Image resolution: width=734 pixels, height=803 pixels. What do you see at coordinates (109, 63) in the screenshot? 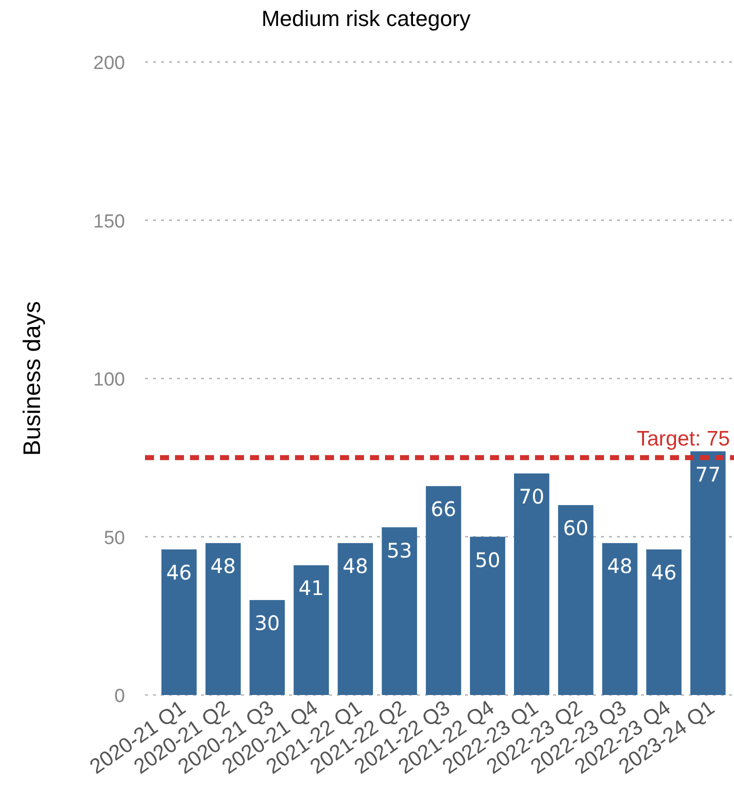
I see `y-tick-label: 200` at bounding box center [109, 63].